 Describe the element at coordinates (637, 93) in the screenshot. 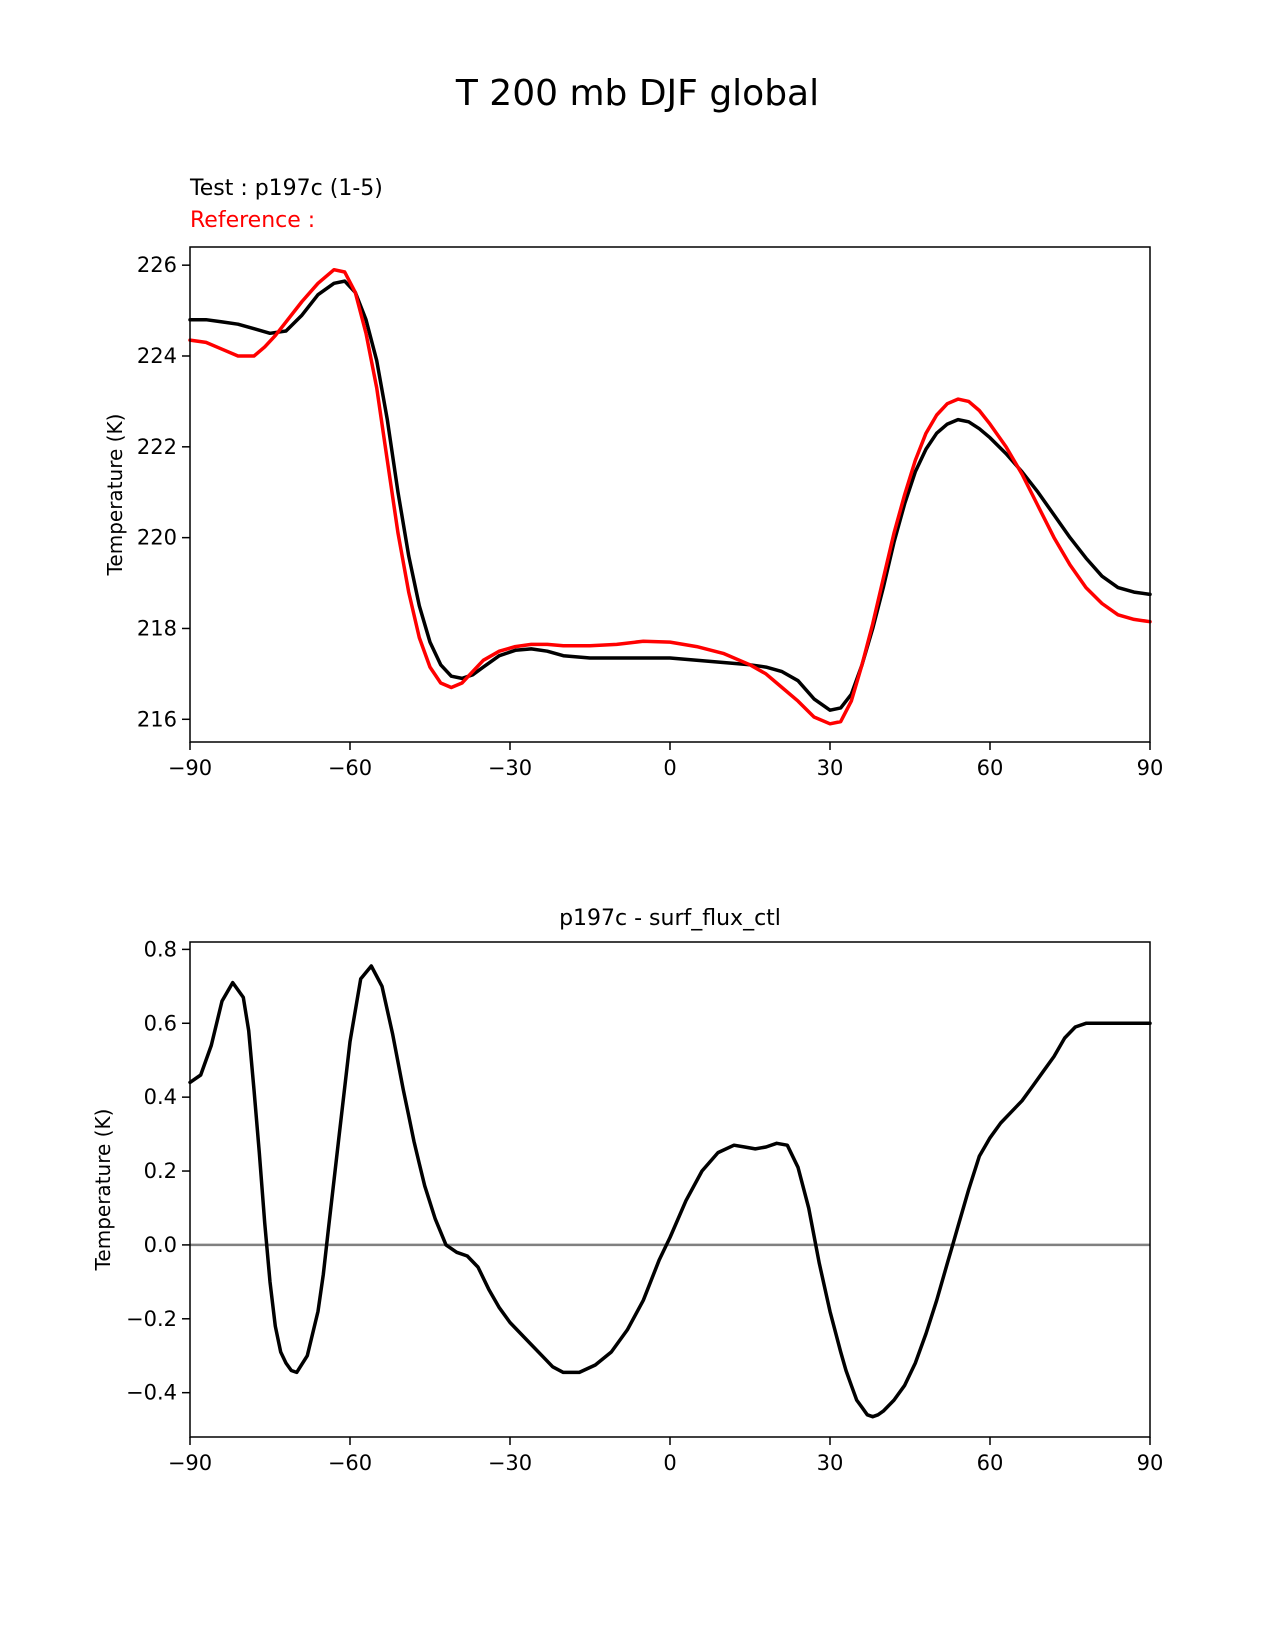

I see `figure-title: T 200 mb DJF global` at that location.